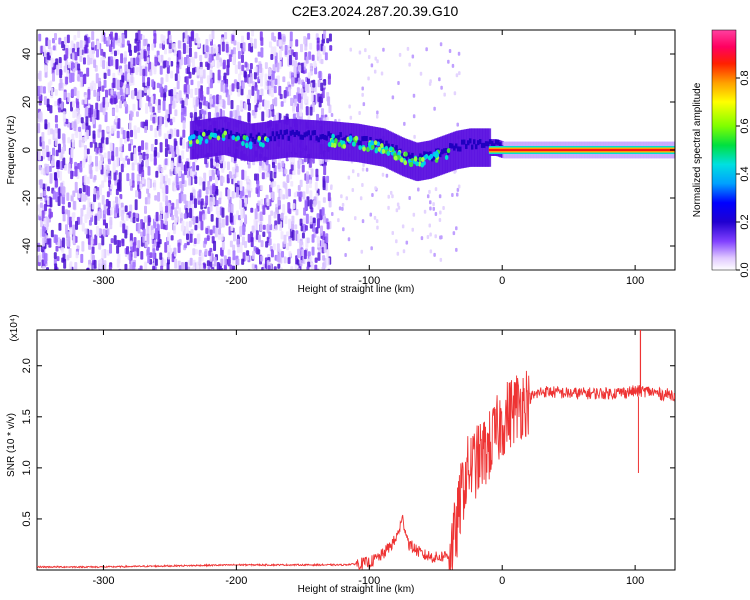 Image resolution: width=750 pixels, height=600 pixels. What do you see at coordinates (27, 246) in the screenshot?
I see `y-tick-label: -40` at bounding box center [27, 246].